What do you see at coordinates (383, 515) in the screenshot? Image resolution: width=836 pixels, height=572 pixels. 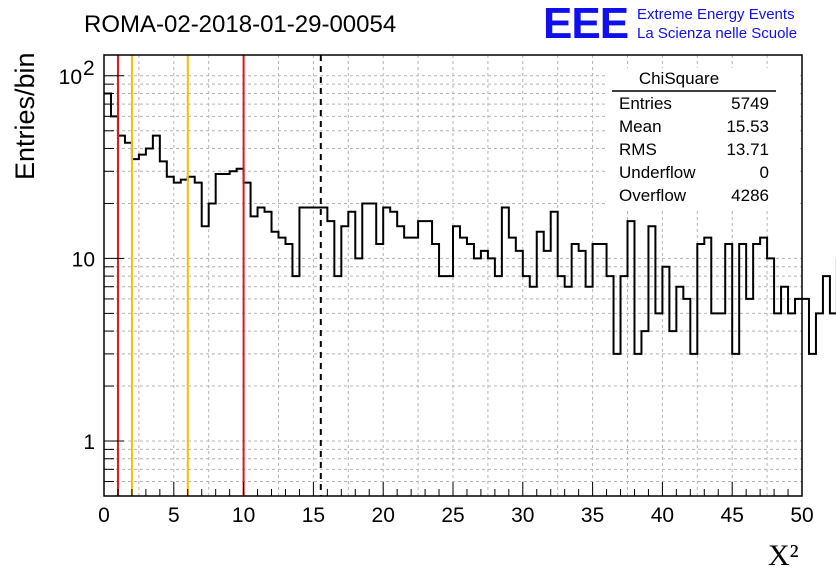 I see `x-tick-label: 20` at bounding box center [383, 515].